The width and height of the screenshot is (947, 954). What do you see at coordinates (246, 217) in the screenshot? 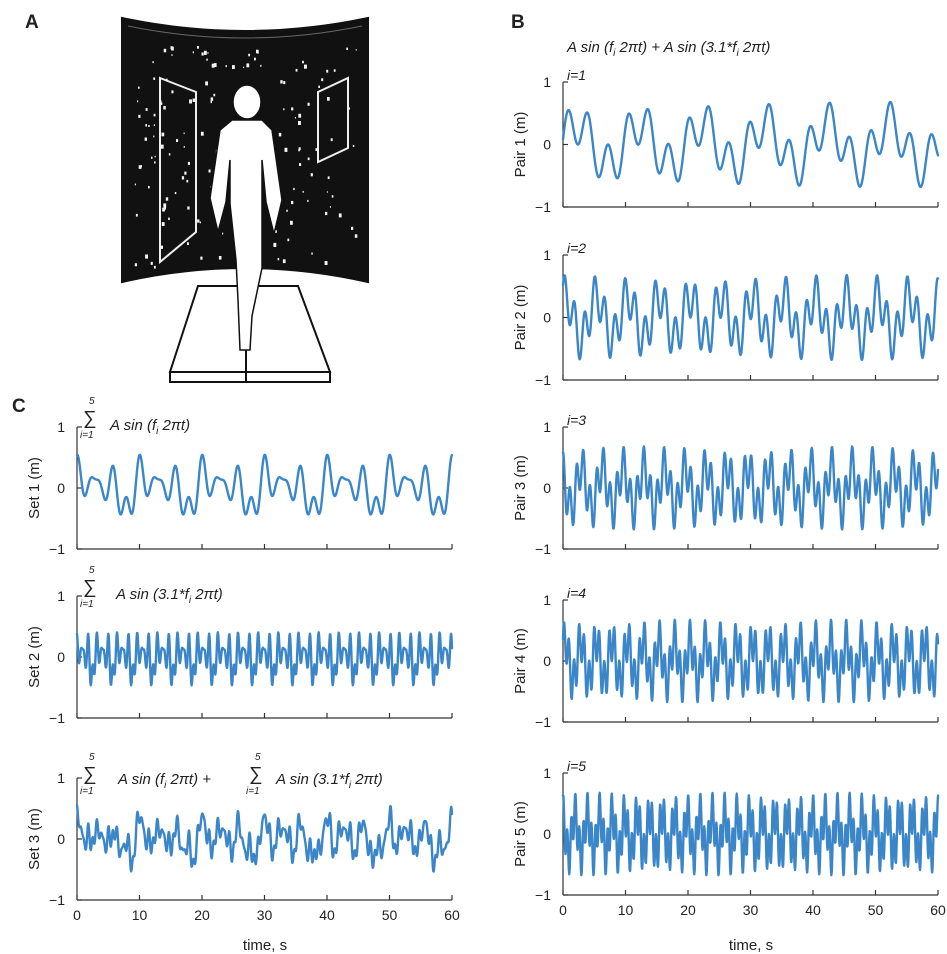
I see `walker-silhouette` at bounding box center [246, 217].